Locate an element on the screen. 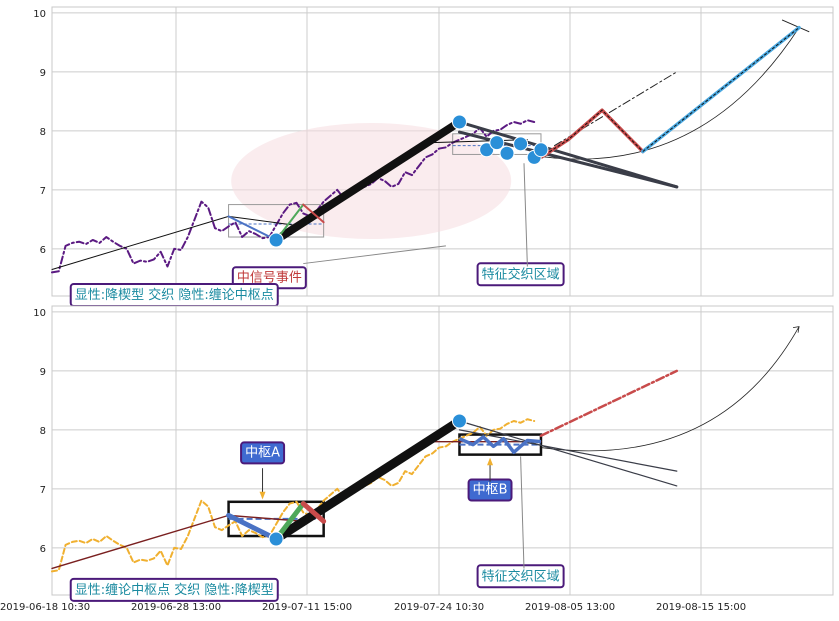  series-blue-ascent-overlay is located at coordinates (721, 89).